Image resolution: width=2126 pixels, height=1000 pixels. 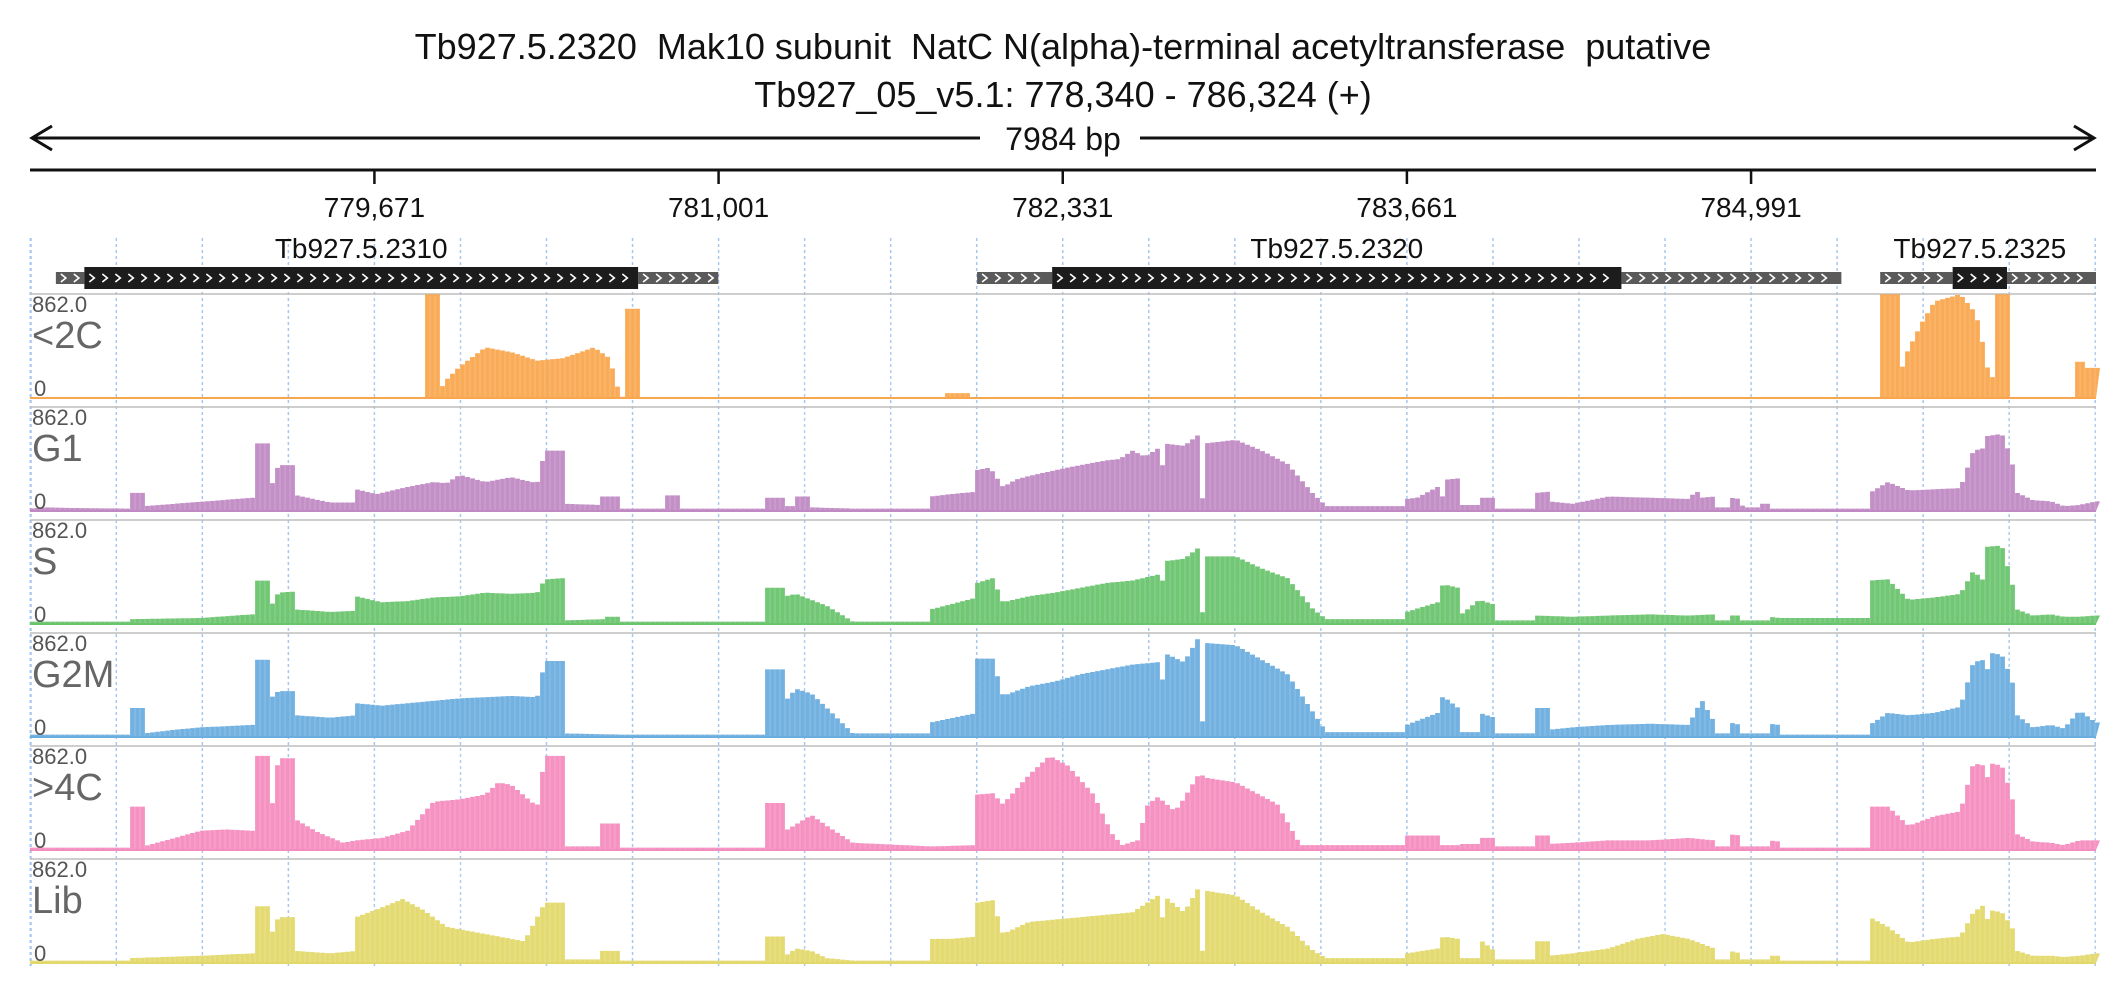 What do you see at coordinates (1065, 346) in the screenshot?
I see `track-0: 862.0<2C 0` at bounding box center [1065, 346].